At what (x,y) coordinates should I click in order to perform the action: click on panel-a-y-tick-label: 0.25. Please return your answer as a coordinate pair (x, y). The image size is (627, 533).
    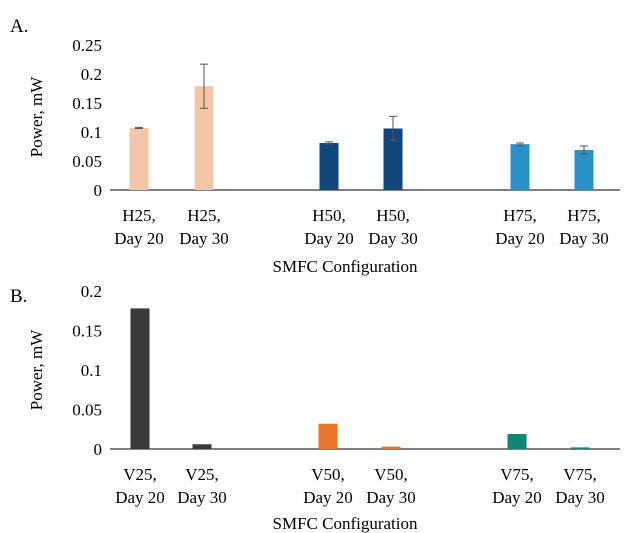
    Looking at the image, I should click on (87, 45).